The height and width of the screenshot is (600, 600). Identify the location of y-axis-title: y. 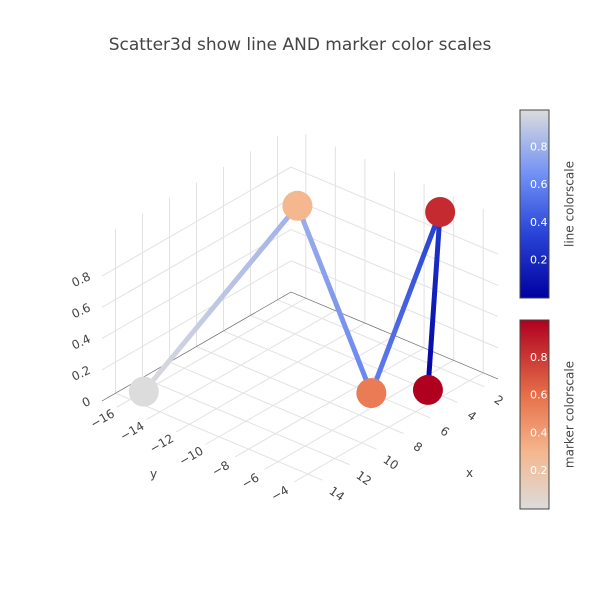
(153, 474).